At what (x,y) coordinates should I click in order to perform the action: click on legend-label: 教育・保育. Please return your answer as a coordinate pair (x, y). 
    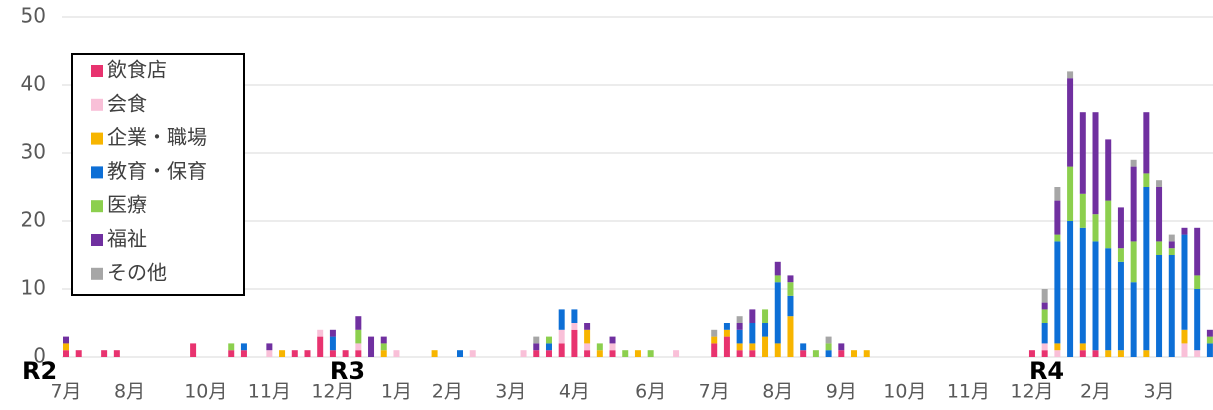
    Looking at the image, I should click on (157, 171).